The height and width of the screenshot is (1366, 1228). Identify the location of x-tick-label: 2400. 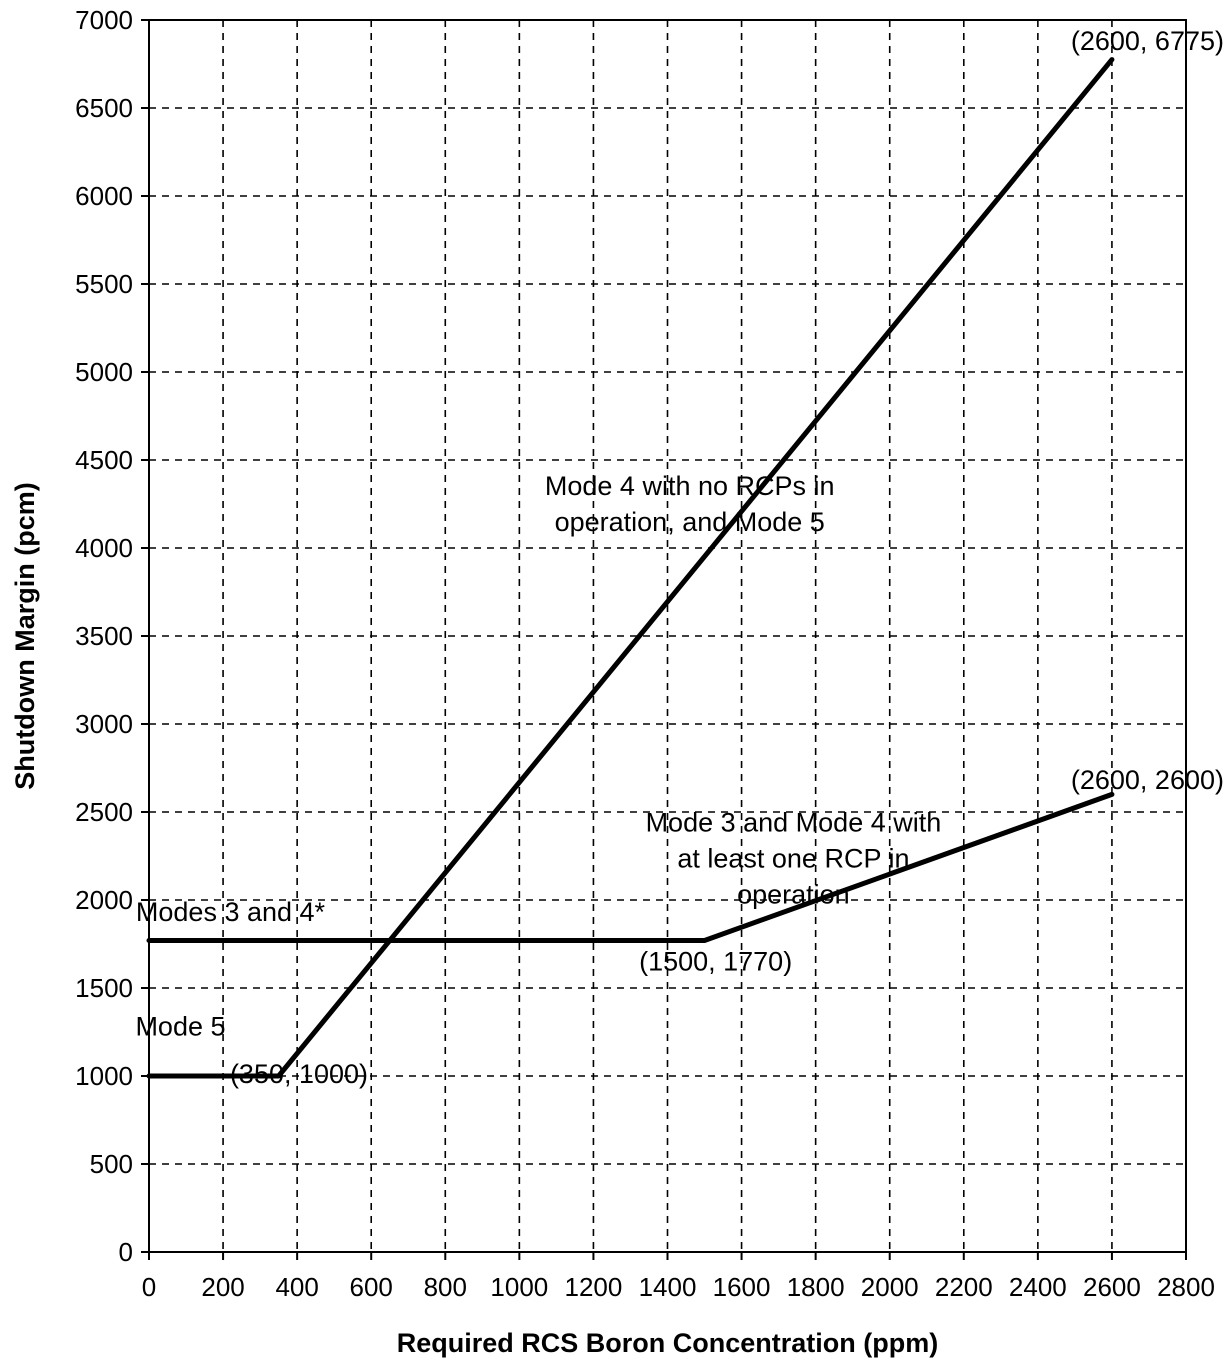
(1038, 1287).